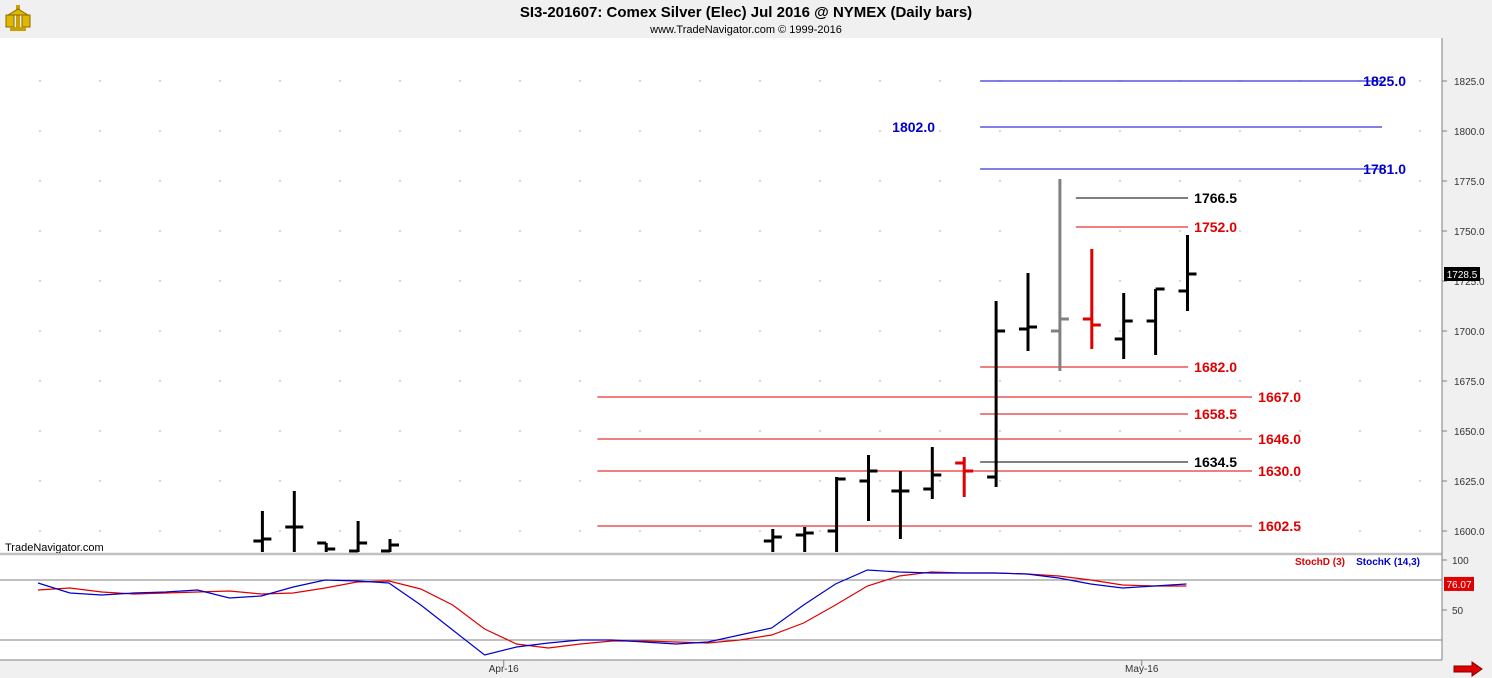 This screenshot has height=678, width=1492. What do you see at coordinates (745, 30) in the screenshot?
I see `chart-subtitle: www.TradeNavigator.com © 1999-2016` at bounding box center [745, 30].